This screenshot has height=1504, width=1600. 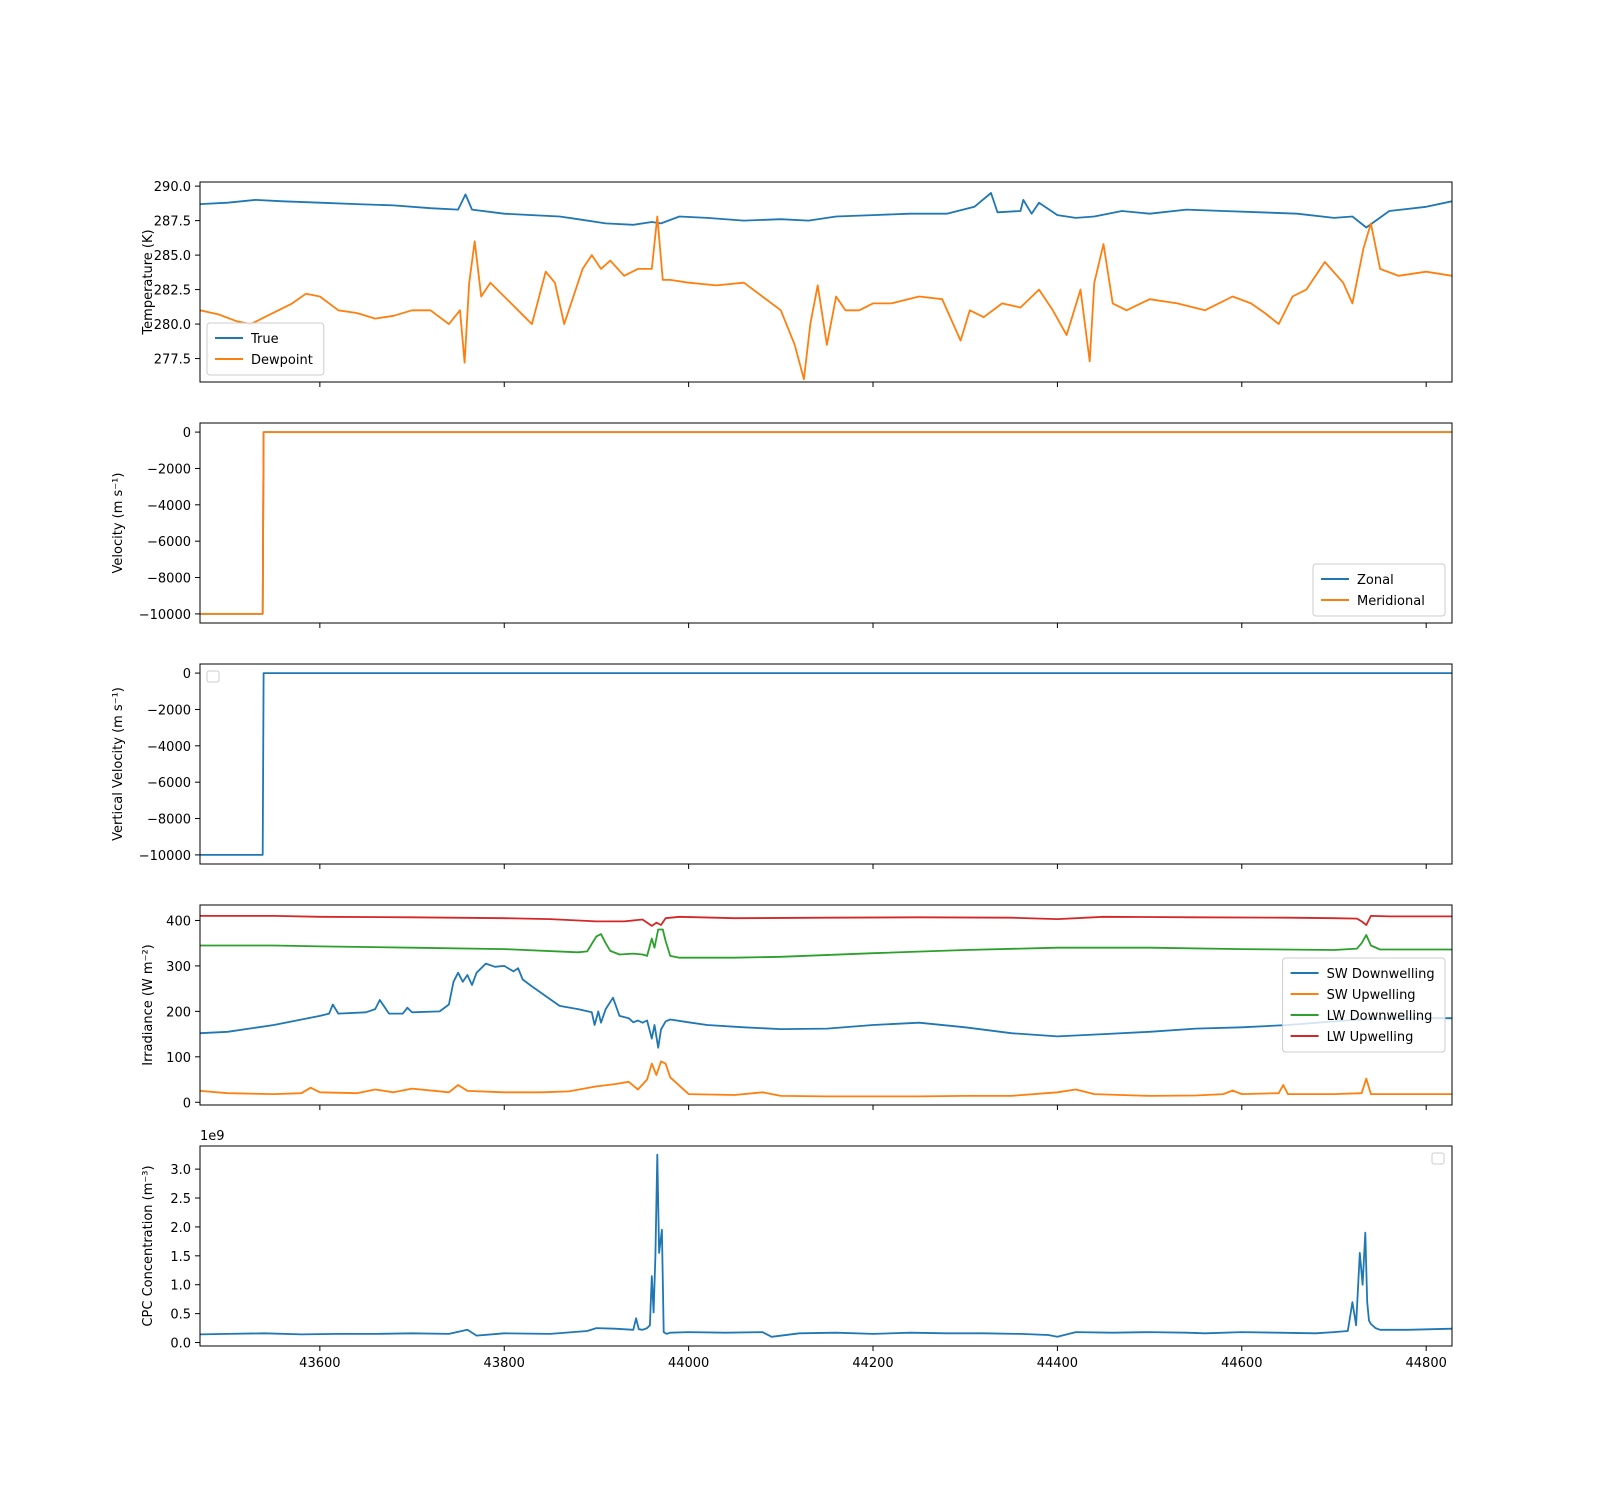 What do you see at coordinates (148, 282) in the screenshot?
I see `y-axis-label: Temperature (K)` at bounding box center [148, 282].